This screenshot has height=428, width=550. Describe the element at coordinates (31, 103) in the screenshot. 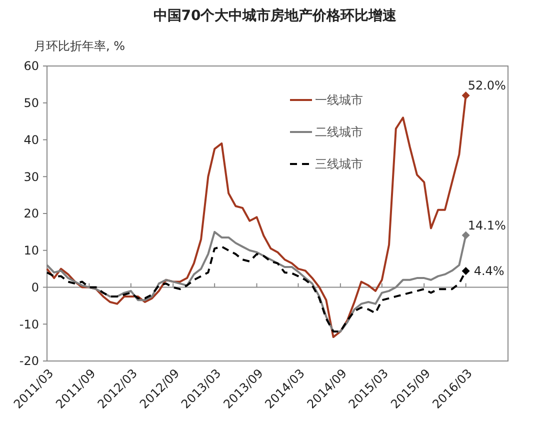

I see `y-tick-label: 50` at that location.